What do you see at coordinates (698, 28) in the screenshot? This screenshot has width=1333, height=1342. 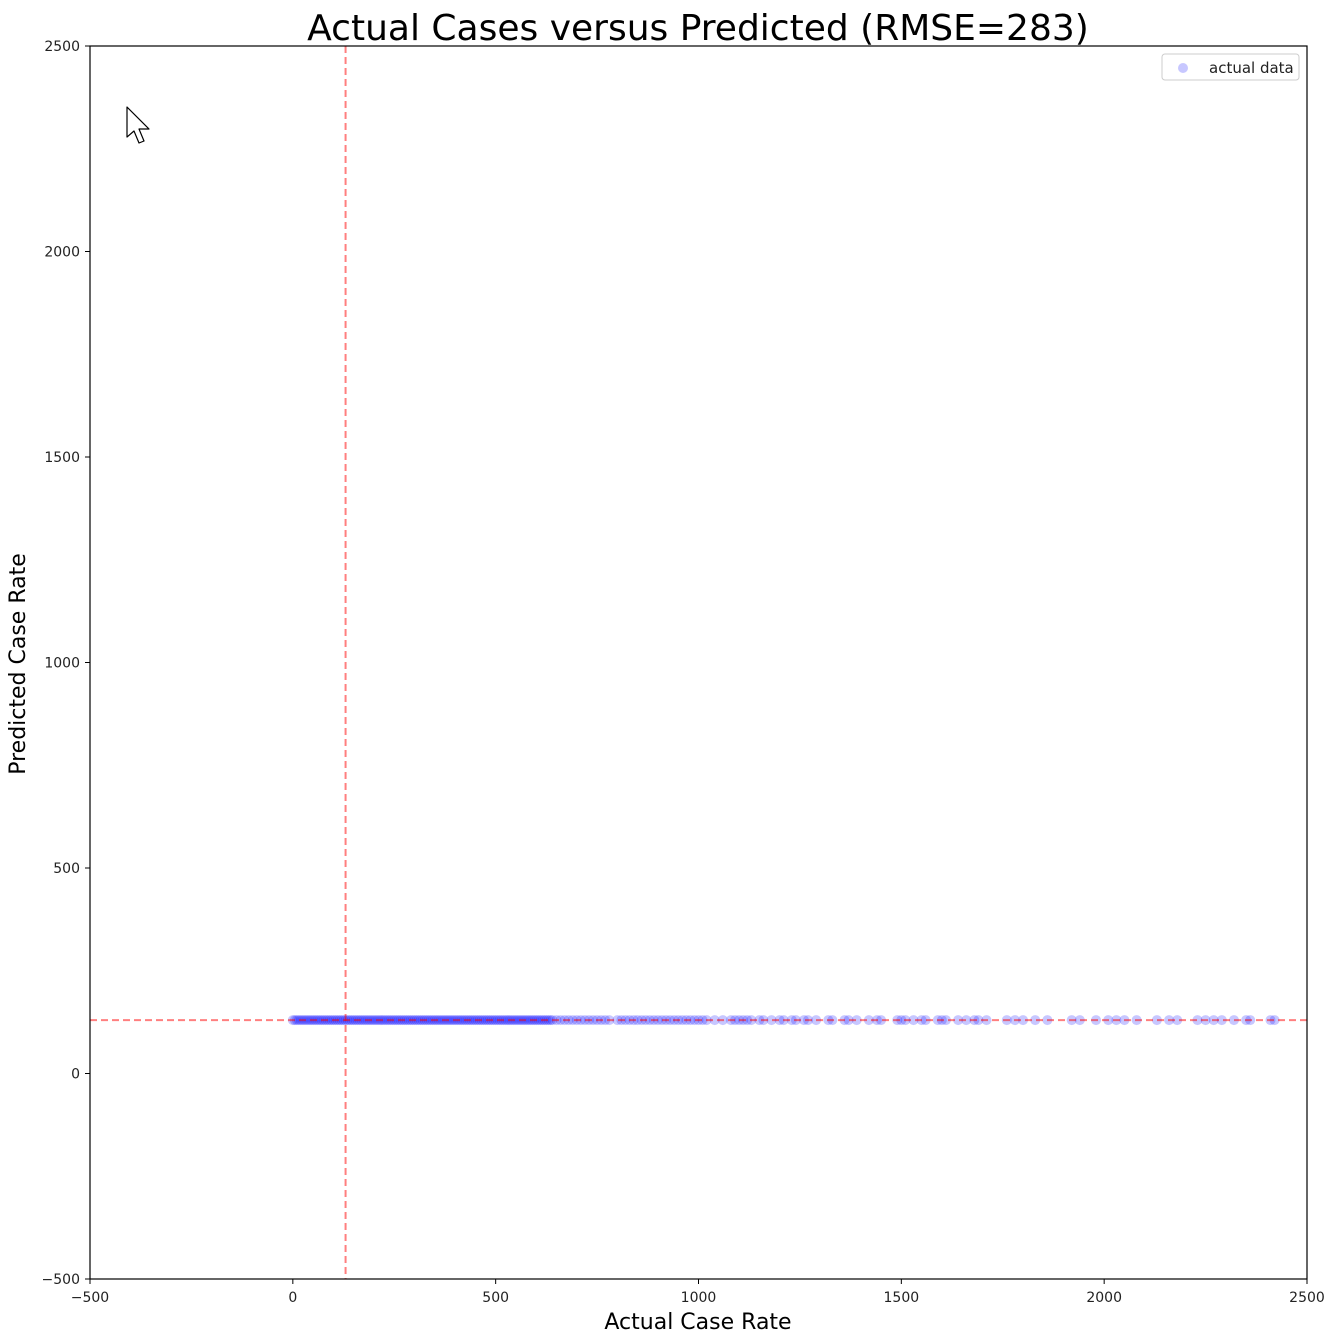 I see `chart-title: Actual Cases versus Predicted (RMSE=283)` at bounding box center [698, 28].